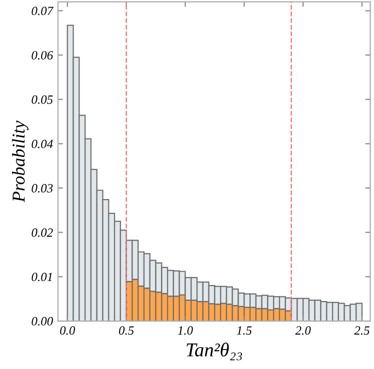 Image resolution: width=374 pixels, height=369 pixels. I want to click on x-tick-label: 1.5, so click(244, 330).